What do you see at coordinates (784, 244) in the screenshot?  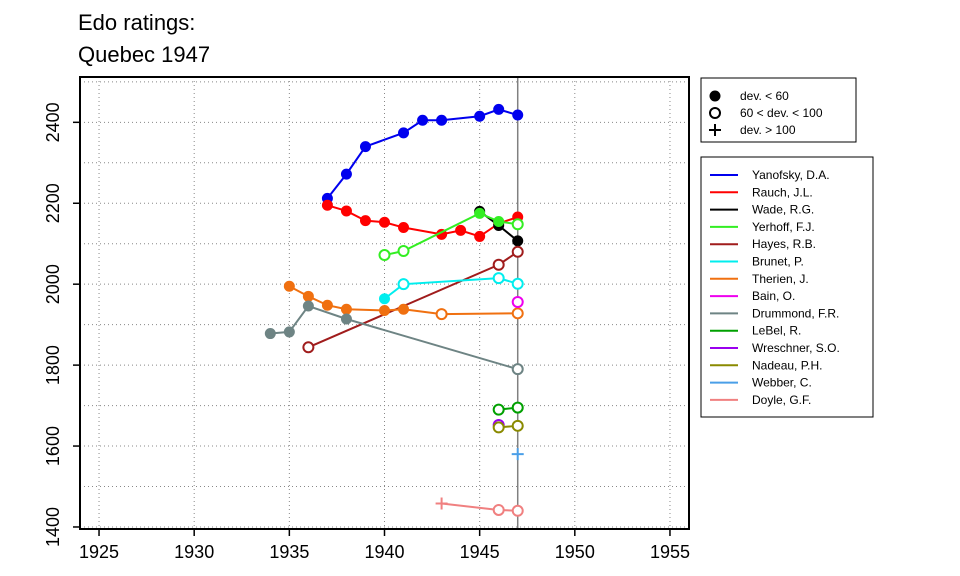 I see `legend-label: Hayes, R.B.` at bounding box center [784, 244].